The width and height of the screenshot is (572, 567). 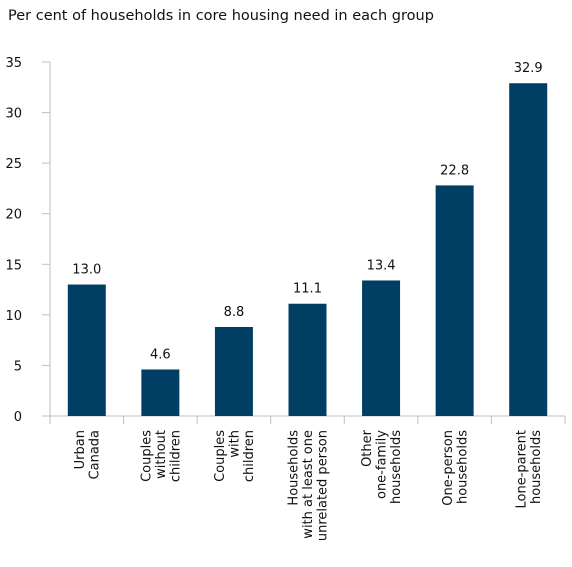 What do you see at coordinates (86, 270) in the screenshot?
I see `data-label: 13.0` at bounding box center [86, 270].